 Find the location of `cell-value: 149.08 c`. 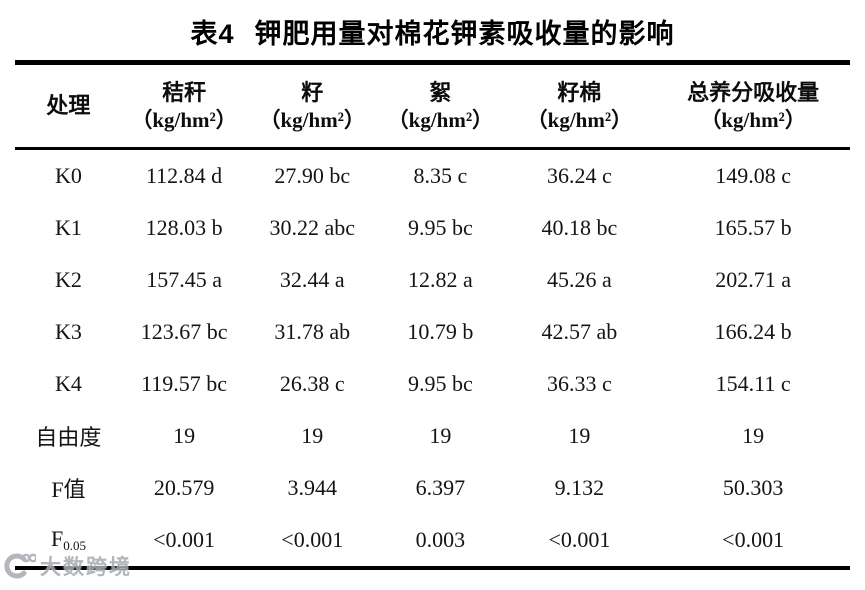

cell-value: 149.08 c is located at coordinates (753, 175).